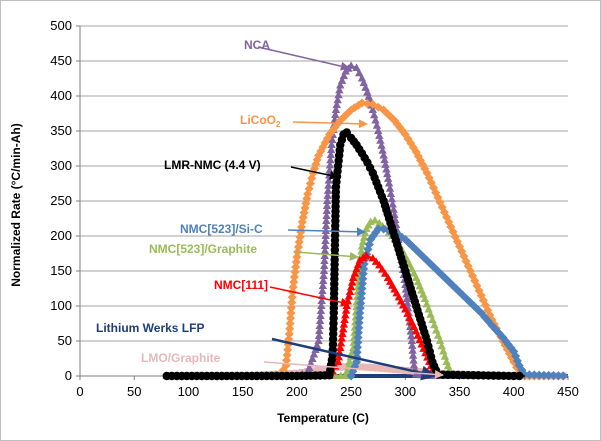 The width and height of the screenshot is (601, 441). I want to click on series-label: LiCoO2, so click(260, 121).